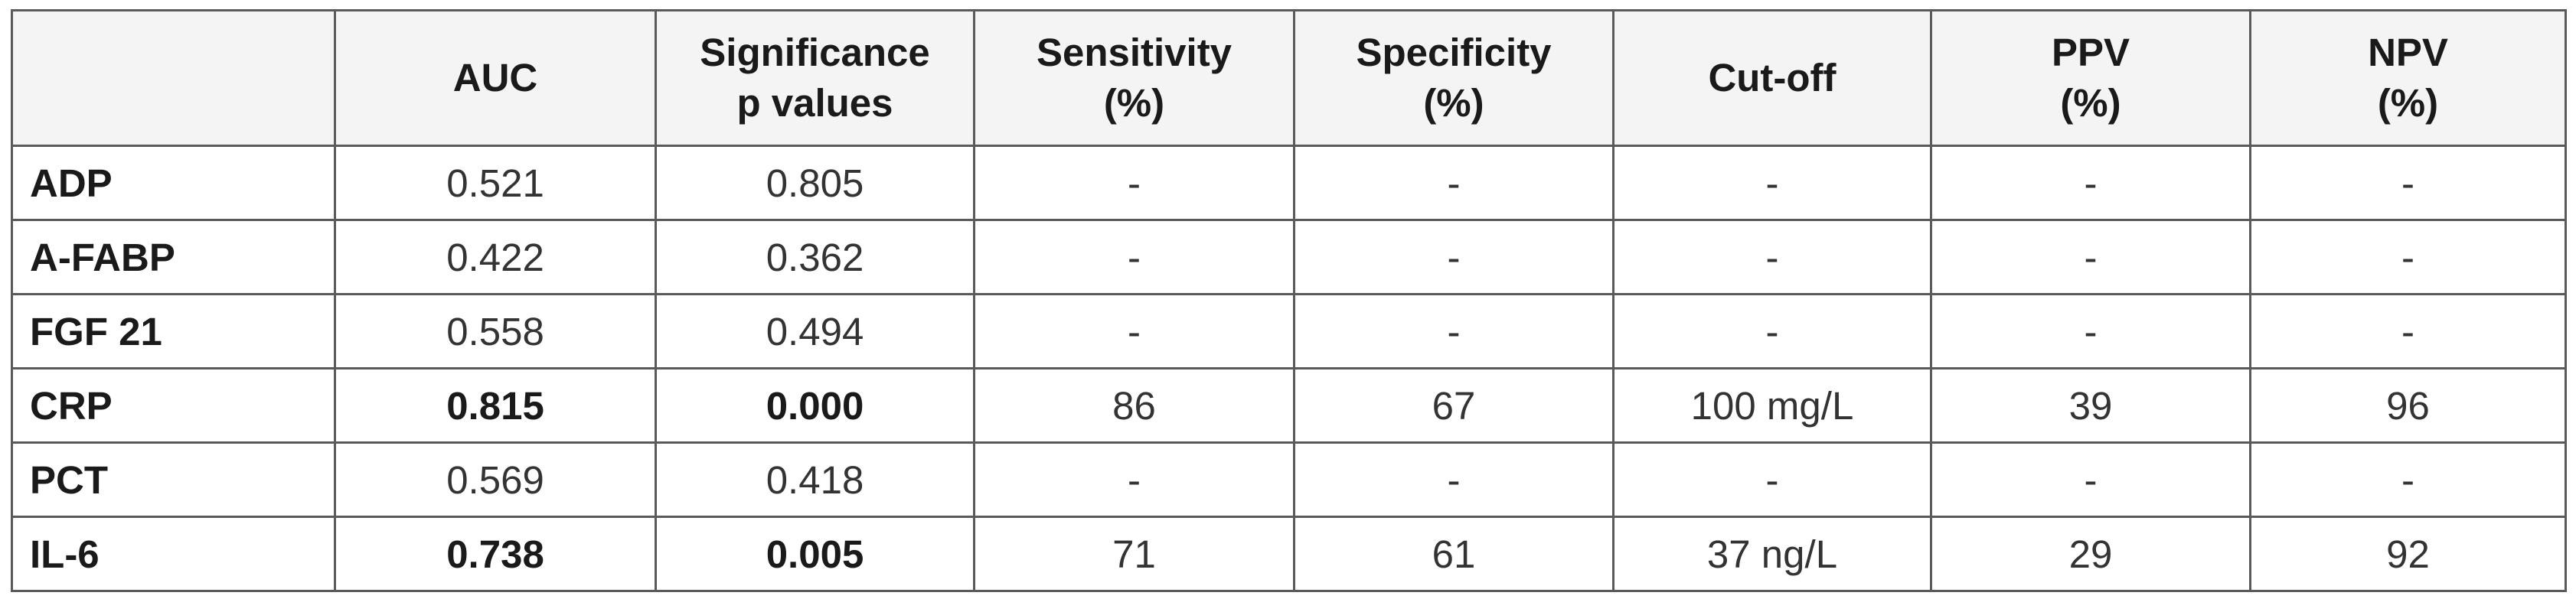 This screenshot has width=2576, height=612. Describe the element at coordinates (1134, 78) in the screenshot. I see `header-sensitivity: Sensitivity (%)` at that location.